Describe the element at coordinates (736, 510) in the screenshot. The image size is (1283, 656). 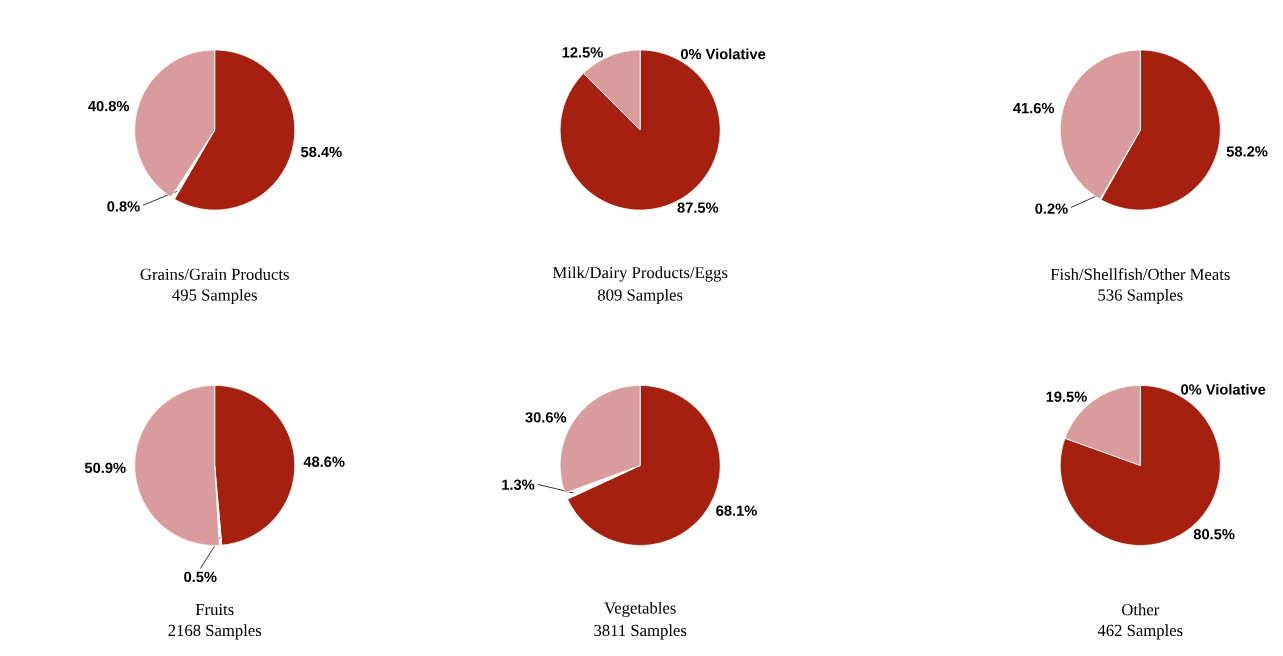
I see `data-label: 68.1%` at that location.